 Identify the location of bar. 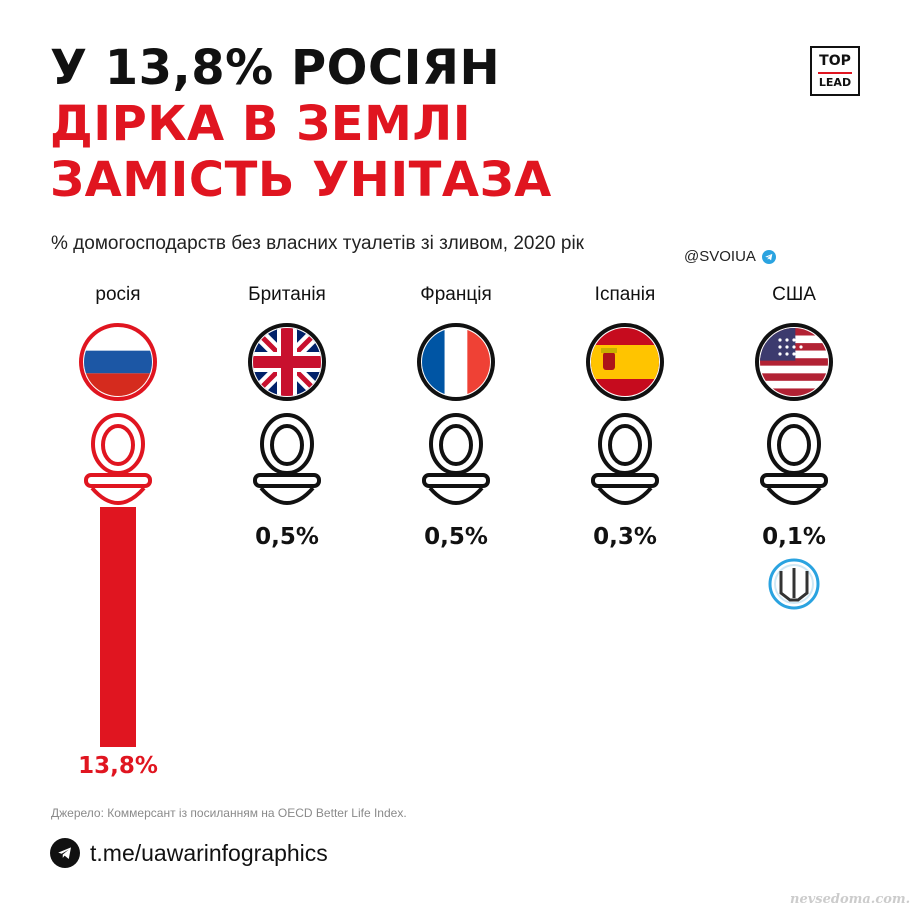
(118, 627).